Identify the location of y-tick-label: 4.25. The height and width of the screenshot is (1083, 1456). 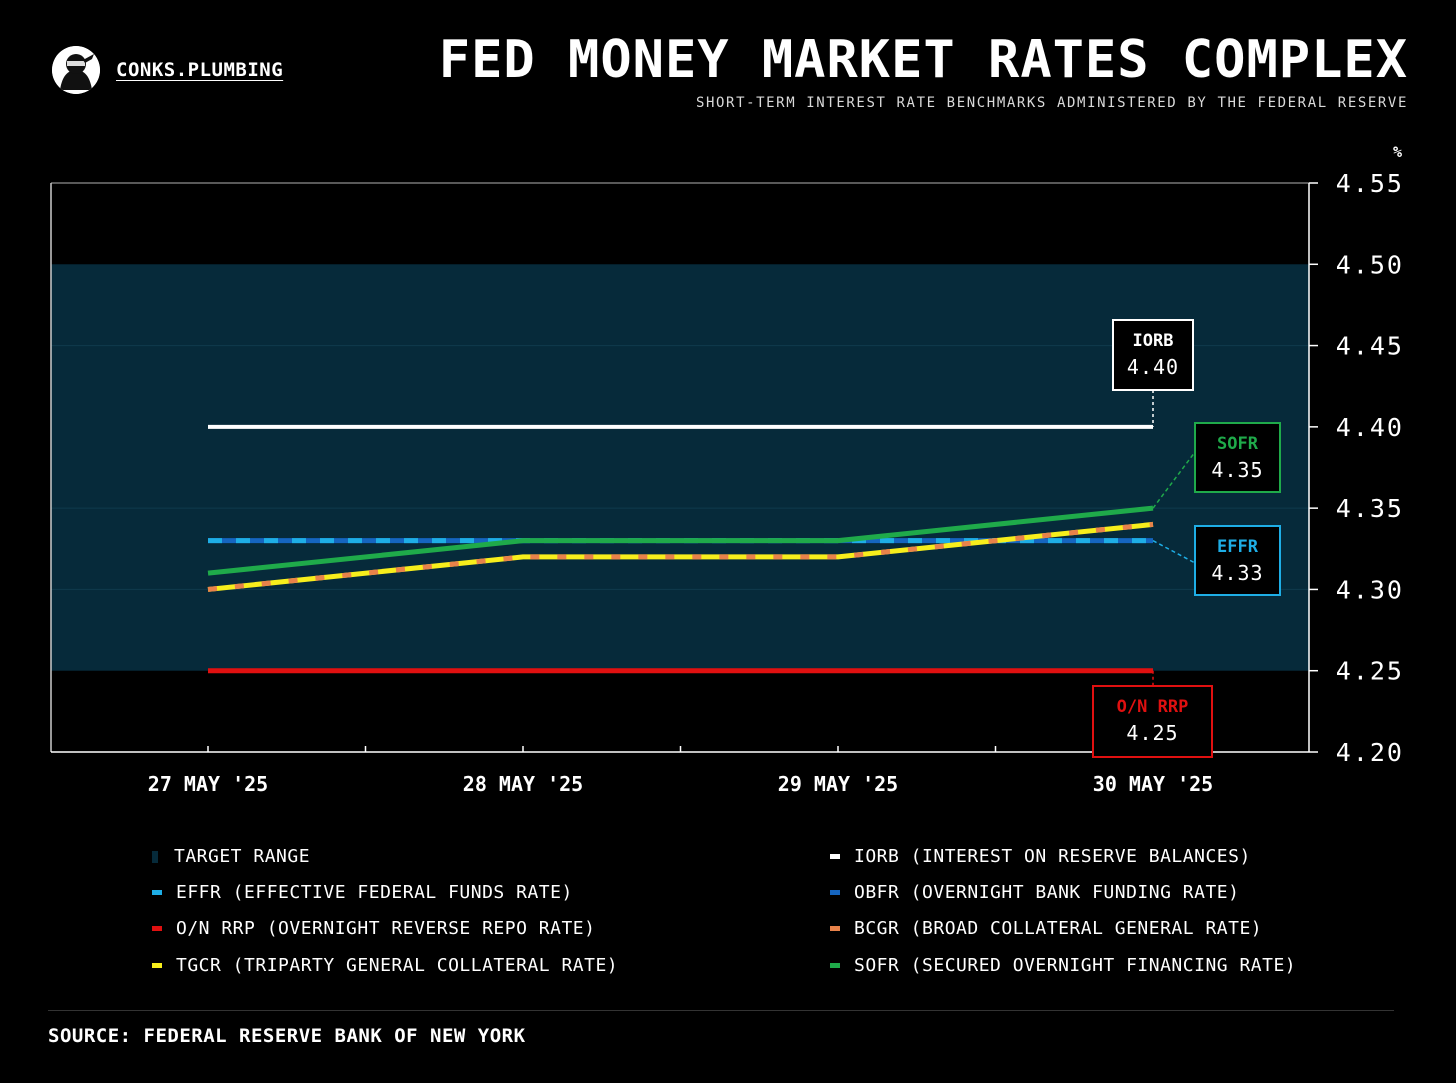
(1370, 671).